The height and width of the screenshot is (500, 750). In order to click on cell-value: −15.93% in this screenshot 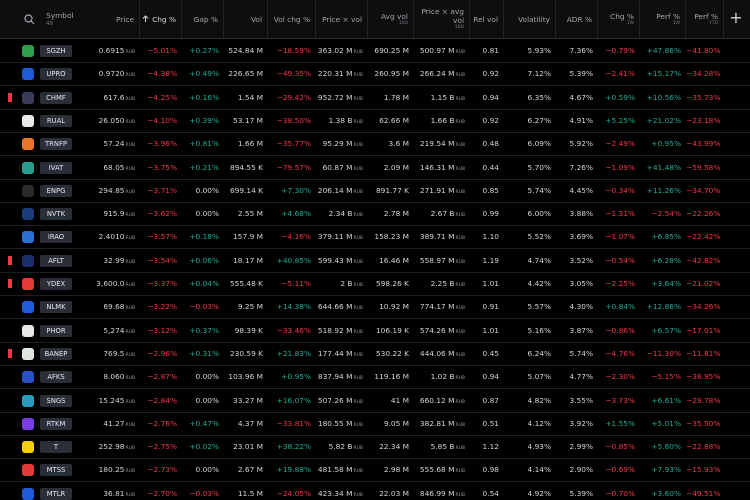, I will do `click(703, 470)`.